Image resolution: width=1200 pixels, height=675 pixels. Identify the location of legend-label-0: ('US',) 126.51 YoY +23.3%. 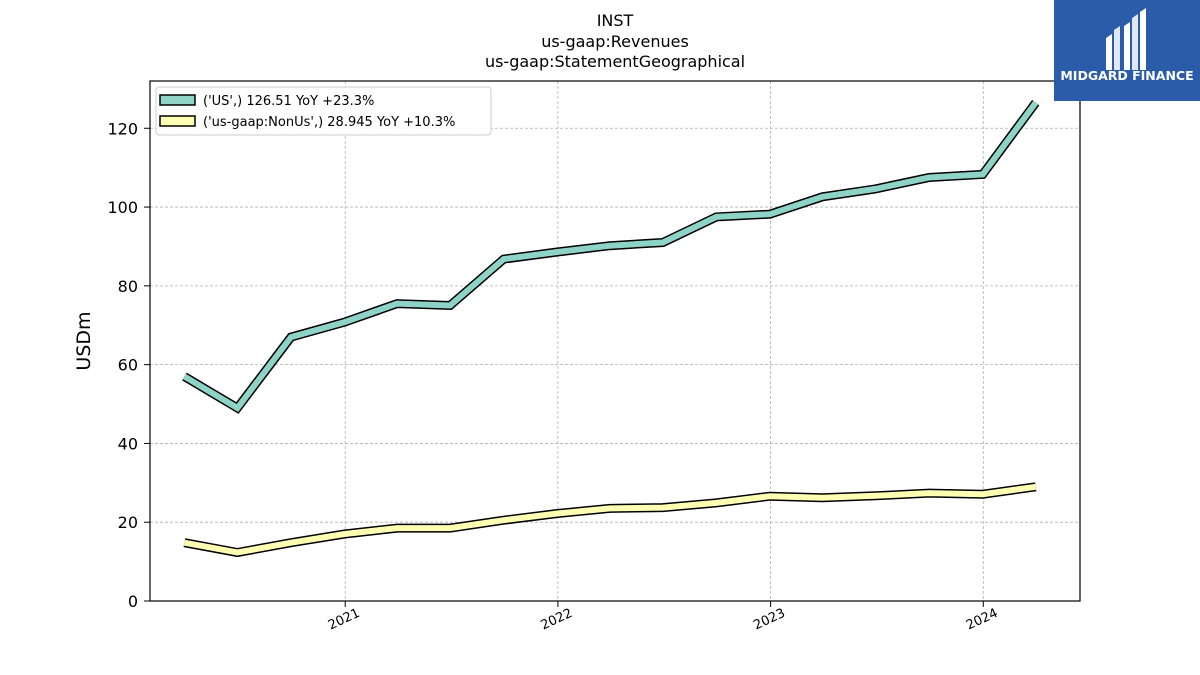
(288, 101).